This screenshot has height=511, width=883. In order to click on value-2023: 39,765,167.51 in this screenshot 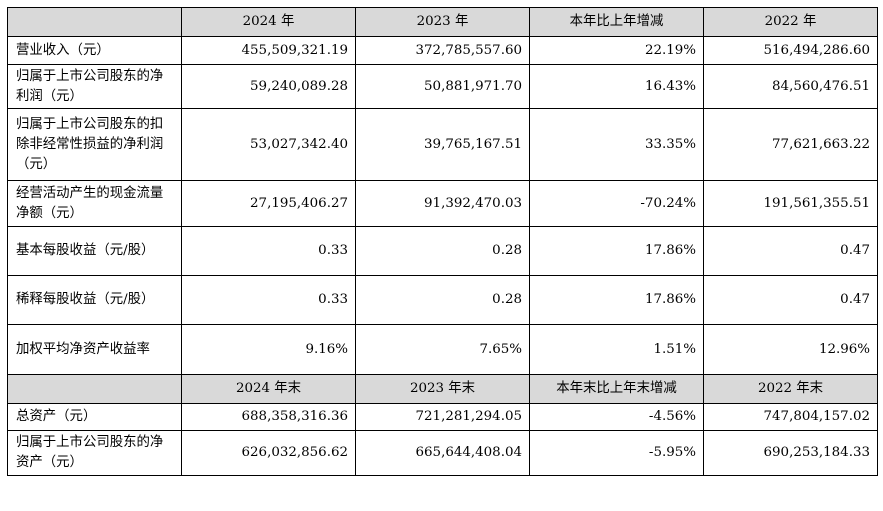, I will do `click(442, 144)`.